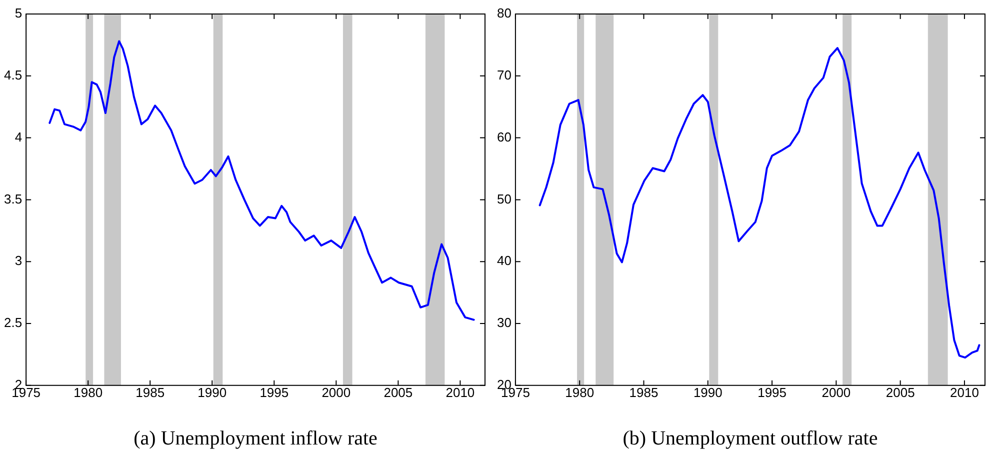 Image resolution: width=987 pixels, height=457 pixels. Describe the element at coordinates (504, 322) in the screenshot. I see `y-tick-label: 30` at that location.